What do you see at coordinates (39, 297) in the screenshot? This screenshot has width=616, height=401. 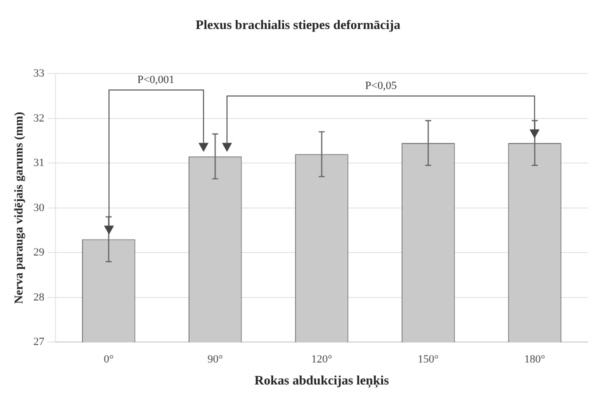 I see `y-tick-label: 28` at bounding box center [39, 297].